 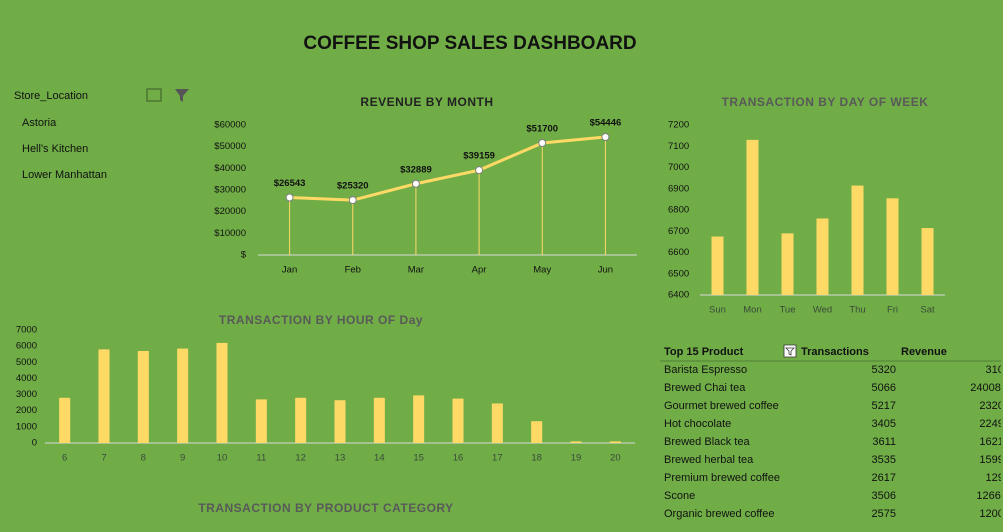 What do you see at coordinates (230, 233) in the screenshot?
I see `y-tick-label: $10000` at bounding box center [230, 233].